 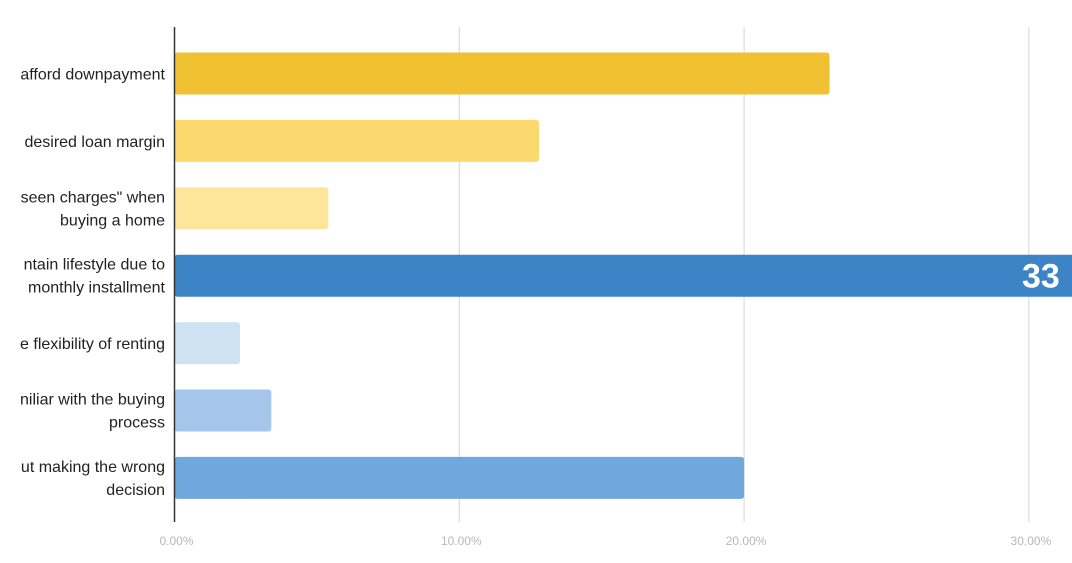 What do you see at coordinates (94, 142) in the screenshot?
I see `category-label: desired loan margin` at bounding box center [94, 142].